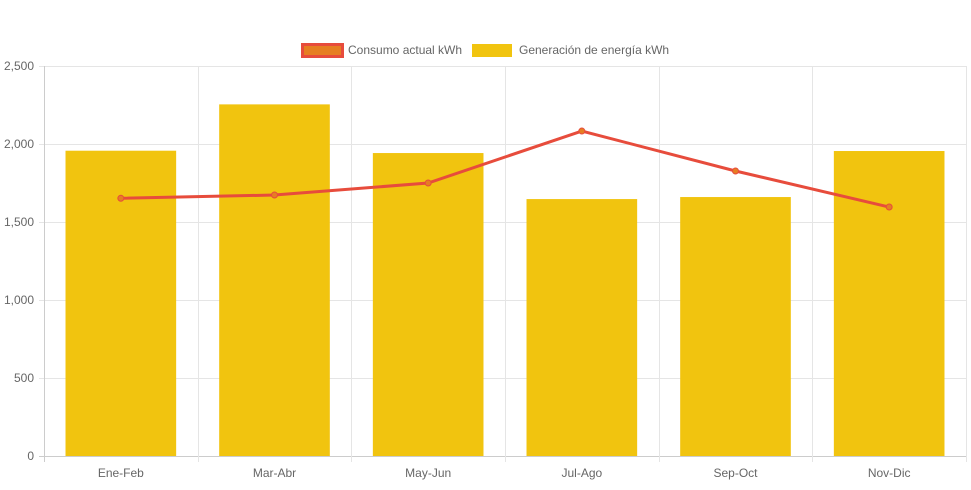  What do you see at coordinates (19, 144) in the screenshot?
I see `y-tick-label: 2,000` at bounding box center [19, 144].